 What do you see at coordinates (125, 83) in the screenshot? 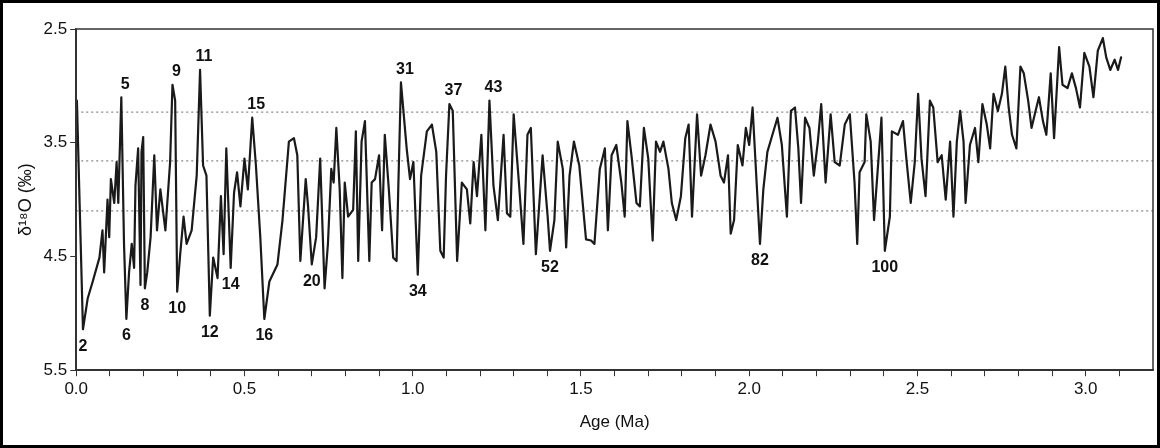
I see `annotation: 5` at bounding box center [125, 83].